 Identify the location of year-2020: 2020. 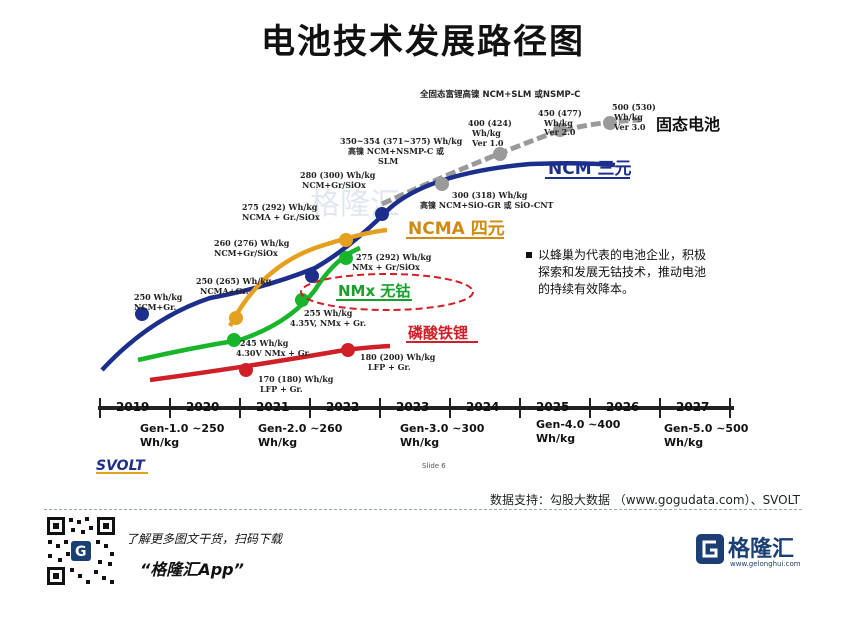
(202, 407).